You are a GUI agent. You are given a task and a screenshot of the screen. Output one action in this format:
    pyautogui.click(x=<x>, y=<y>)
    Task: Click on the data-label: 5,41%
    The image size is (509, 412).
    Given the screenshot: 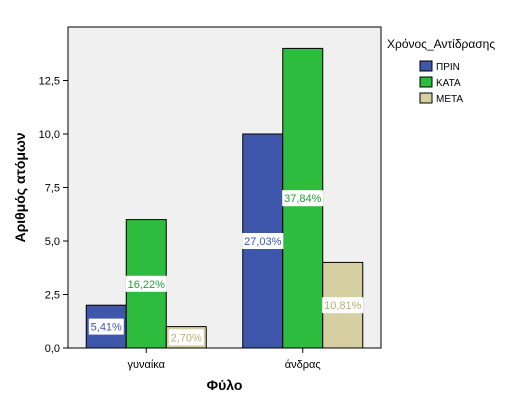 What is the action you would take?
    pyautogui.click(x=106, y=326)
    